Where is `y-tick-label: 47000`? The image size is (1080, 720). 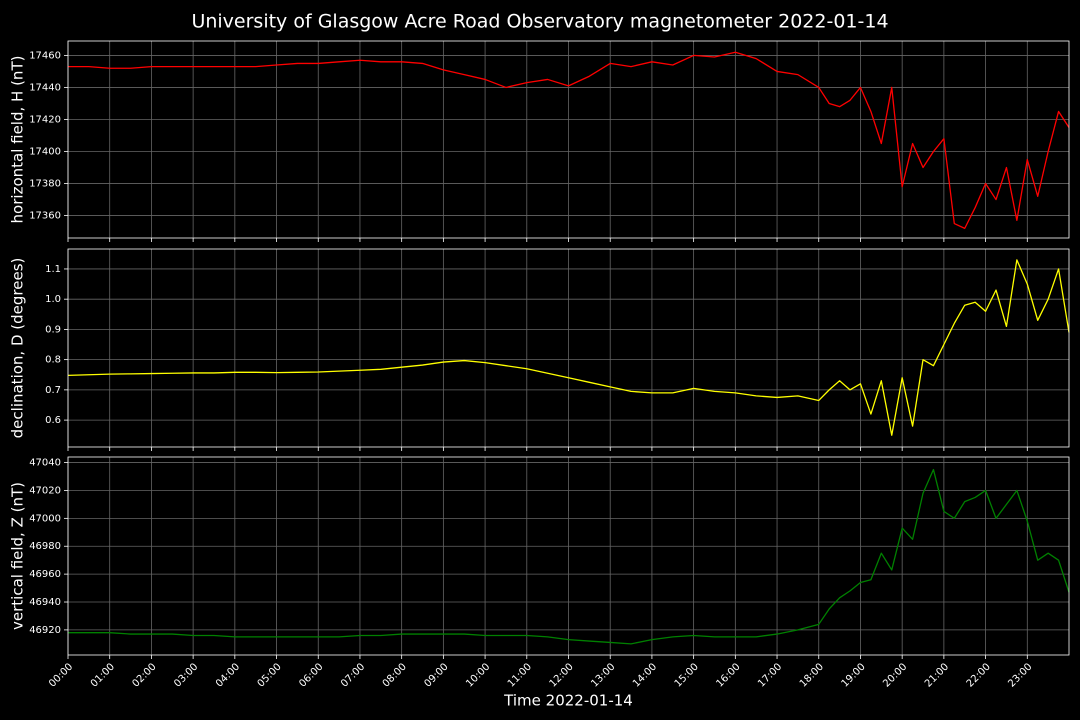
y-tick-label: 47000 is located at coordinates (45, 518).